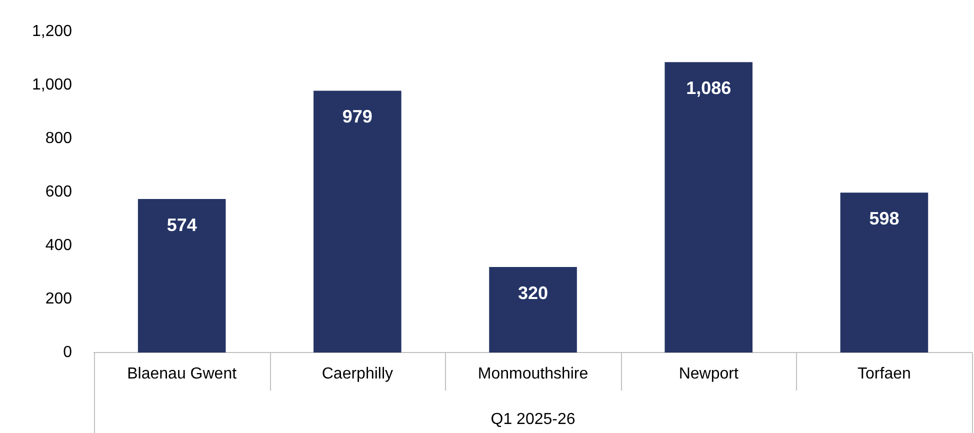 This screenshot has height=433, width=974. Describe the element at coordinates (533, 419) in the screenshot. I see `x-axis-title: Q1 2025-26` at that location.